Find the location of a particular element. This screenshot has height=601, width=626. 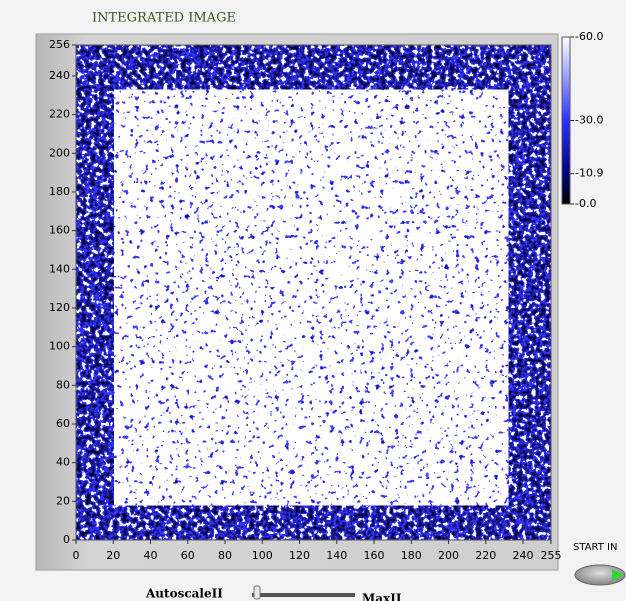

y-tick-label: 0 is located at coordinates (66, 539).